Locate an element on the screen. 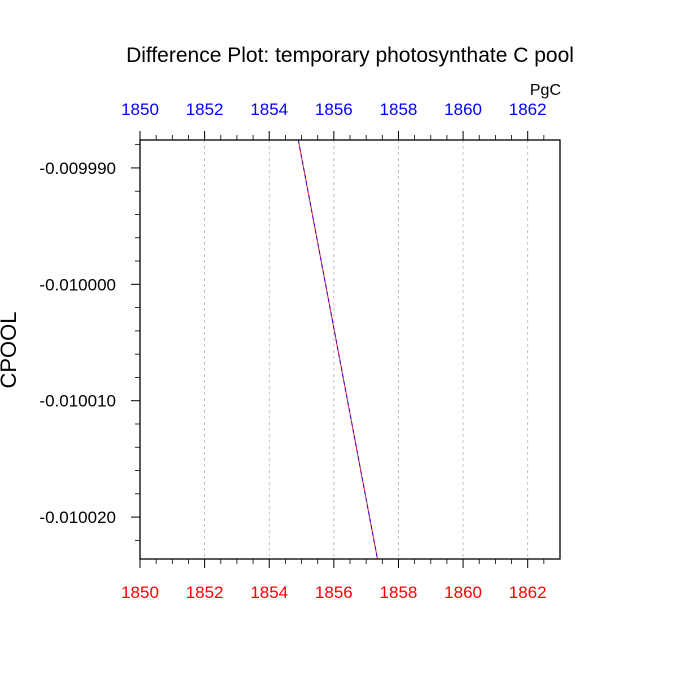  x-tick-label-top: 1862 is located at coordinates (528, 109).